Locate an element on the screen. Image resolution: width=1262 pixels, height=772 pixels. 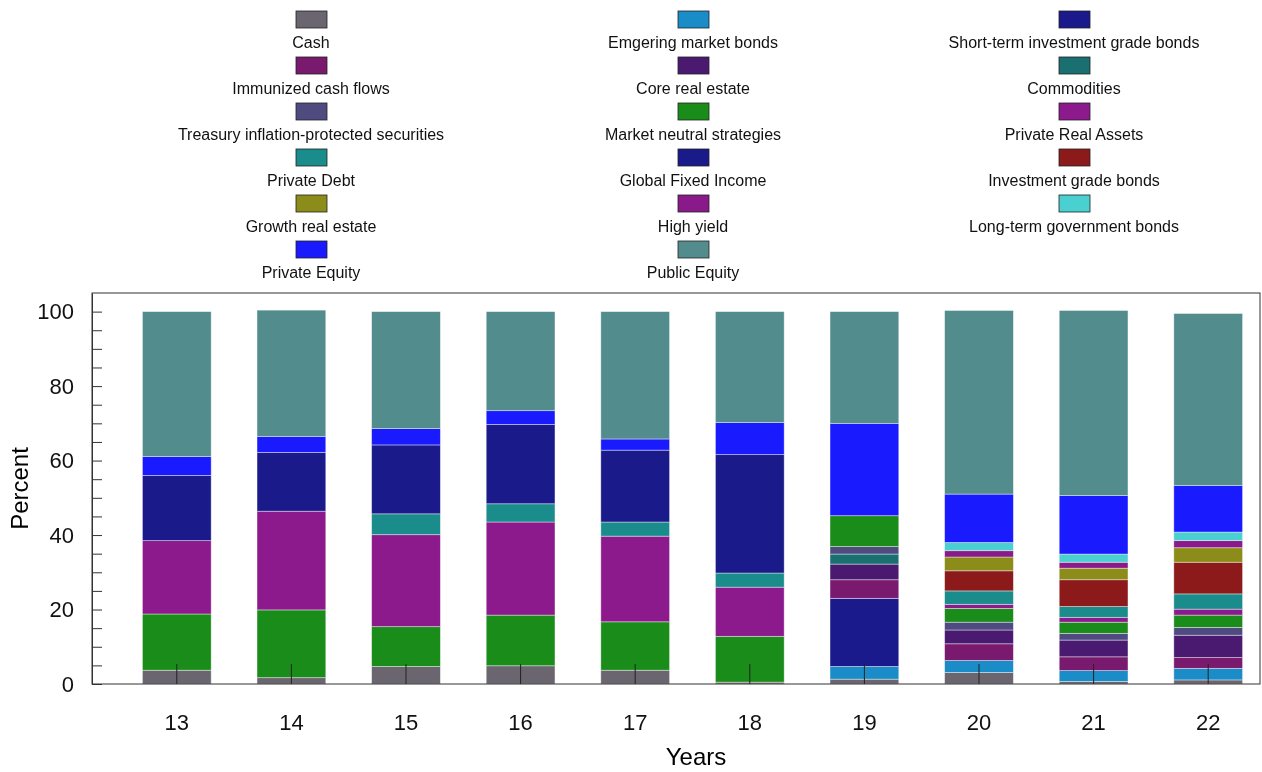
x-tick-label: 18 is located at coordinates (750, 722).